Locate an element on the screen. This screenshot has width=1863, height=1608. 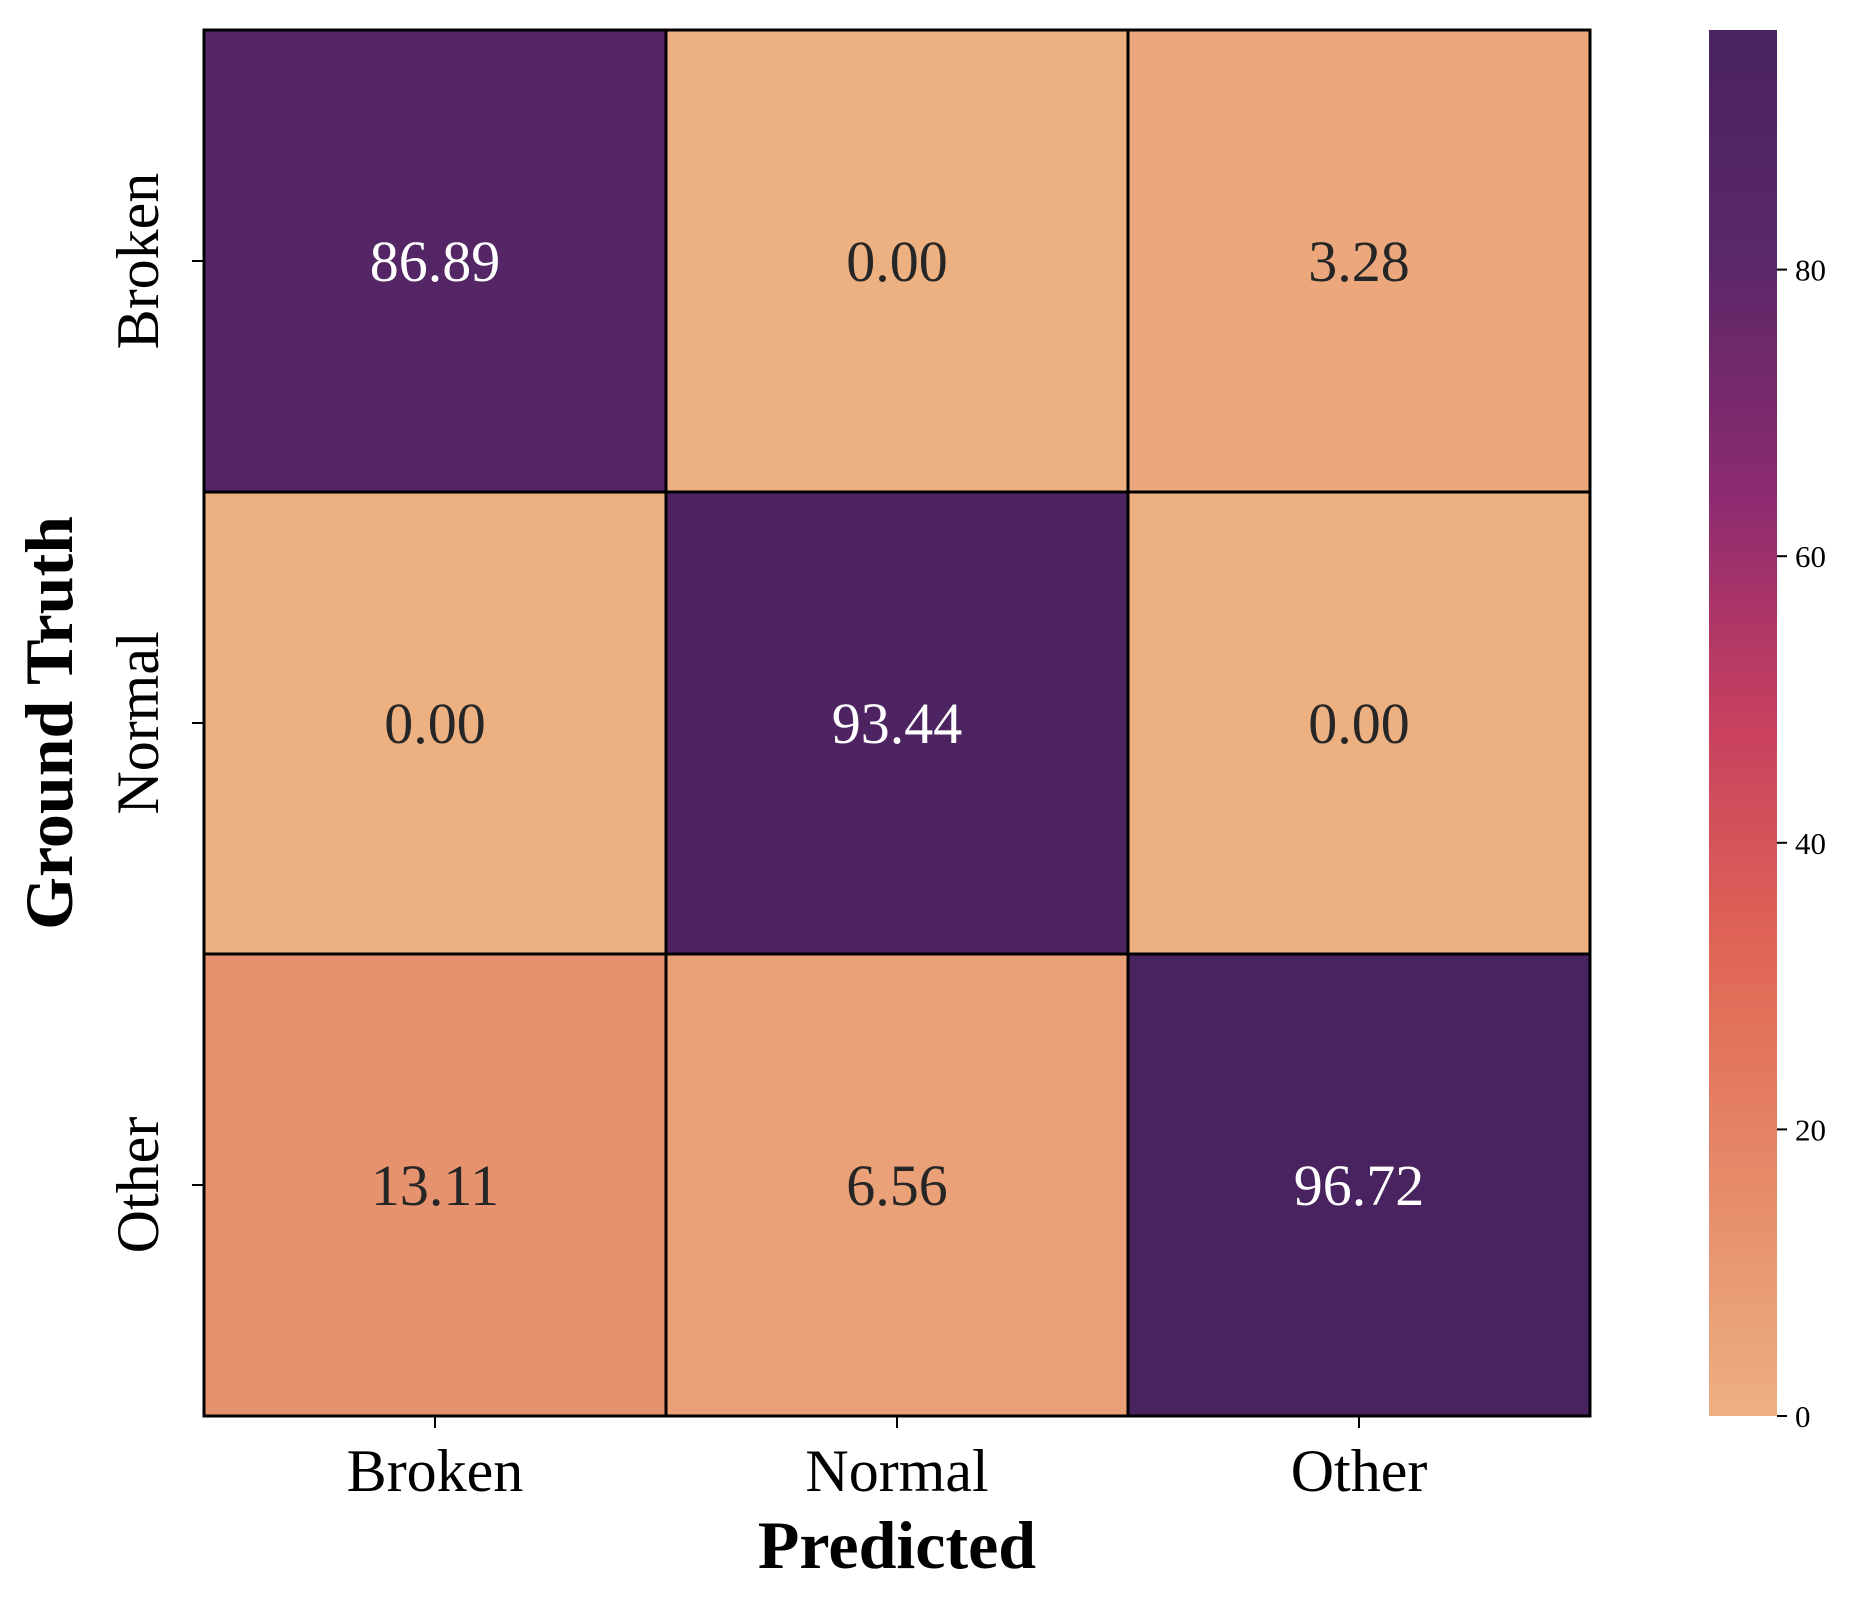
y-axis-ticks: Broken Normal Other is located at coordinates (154, 713).